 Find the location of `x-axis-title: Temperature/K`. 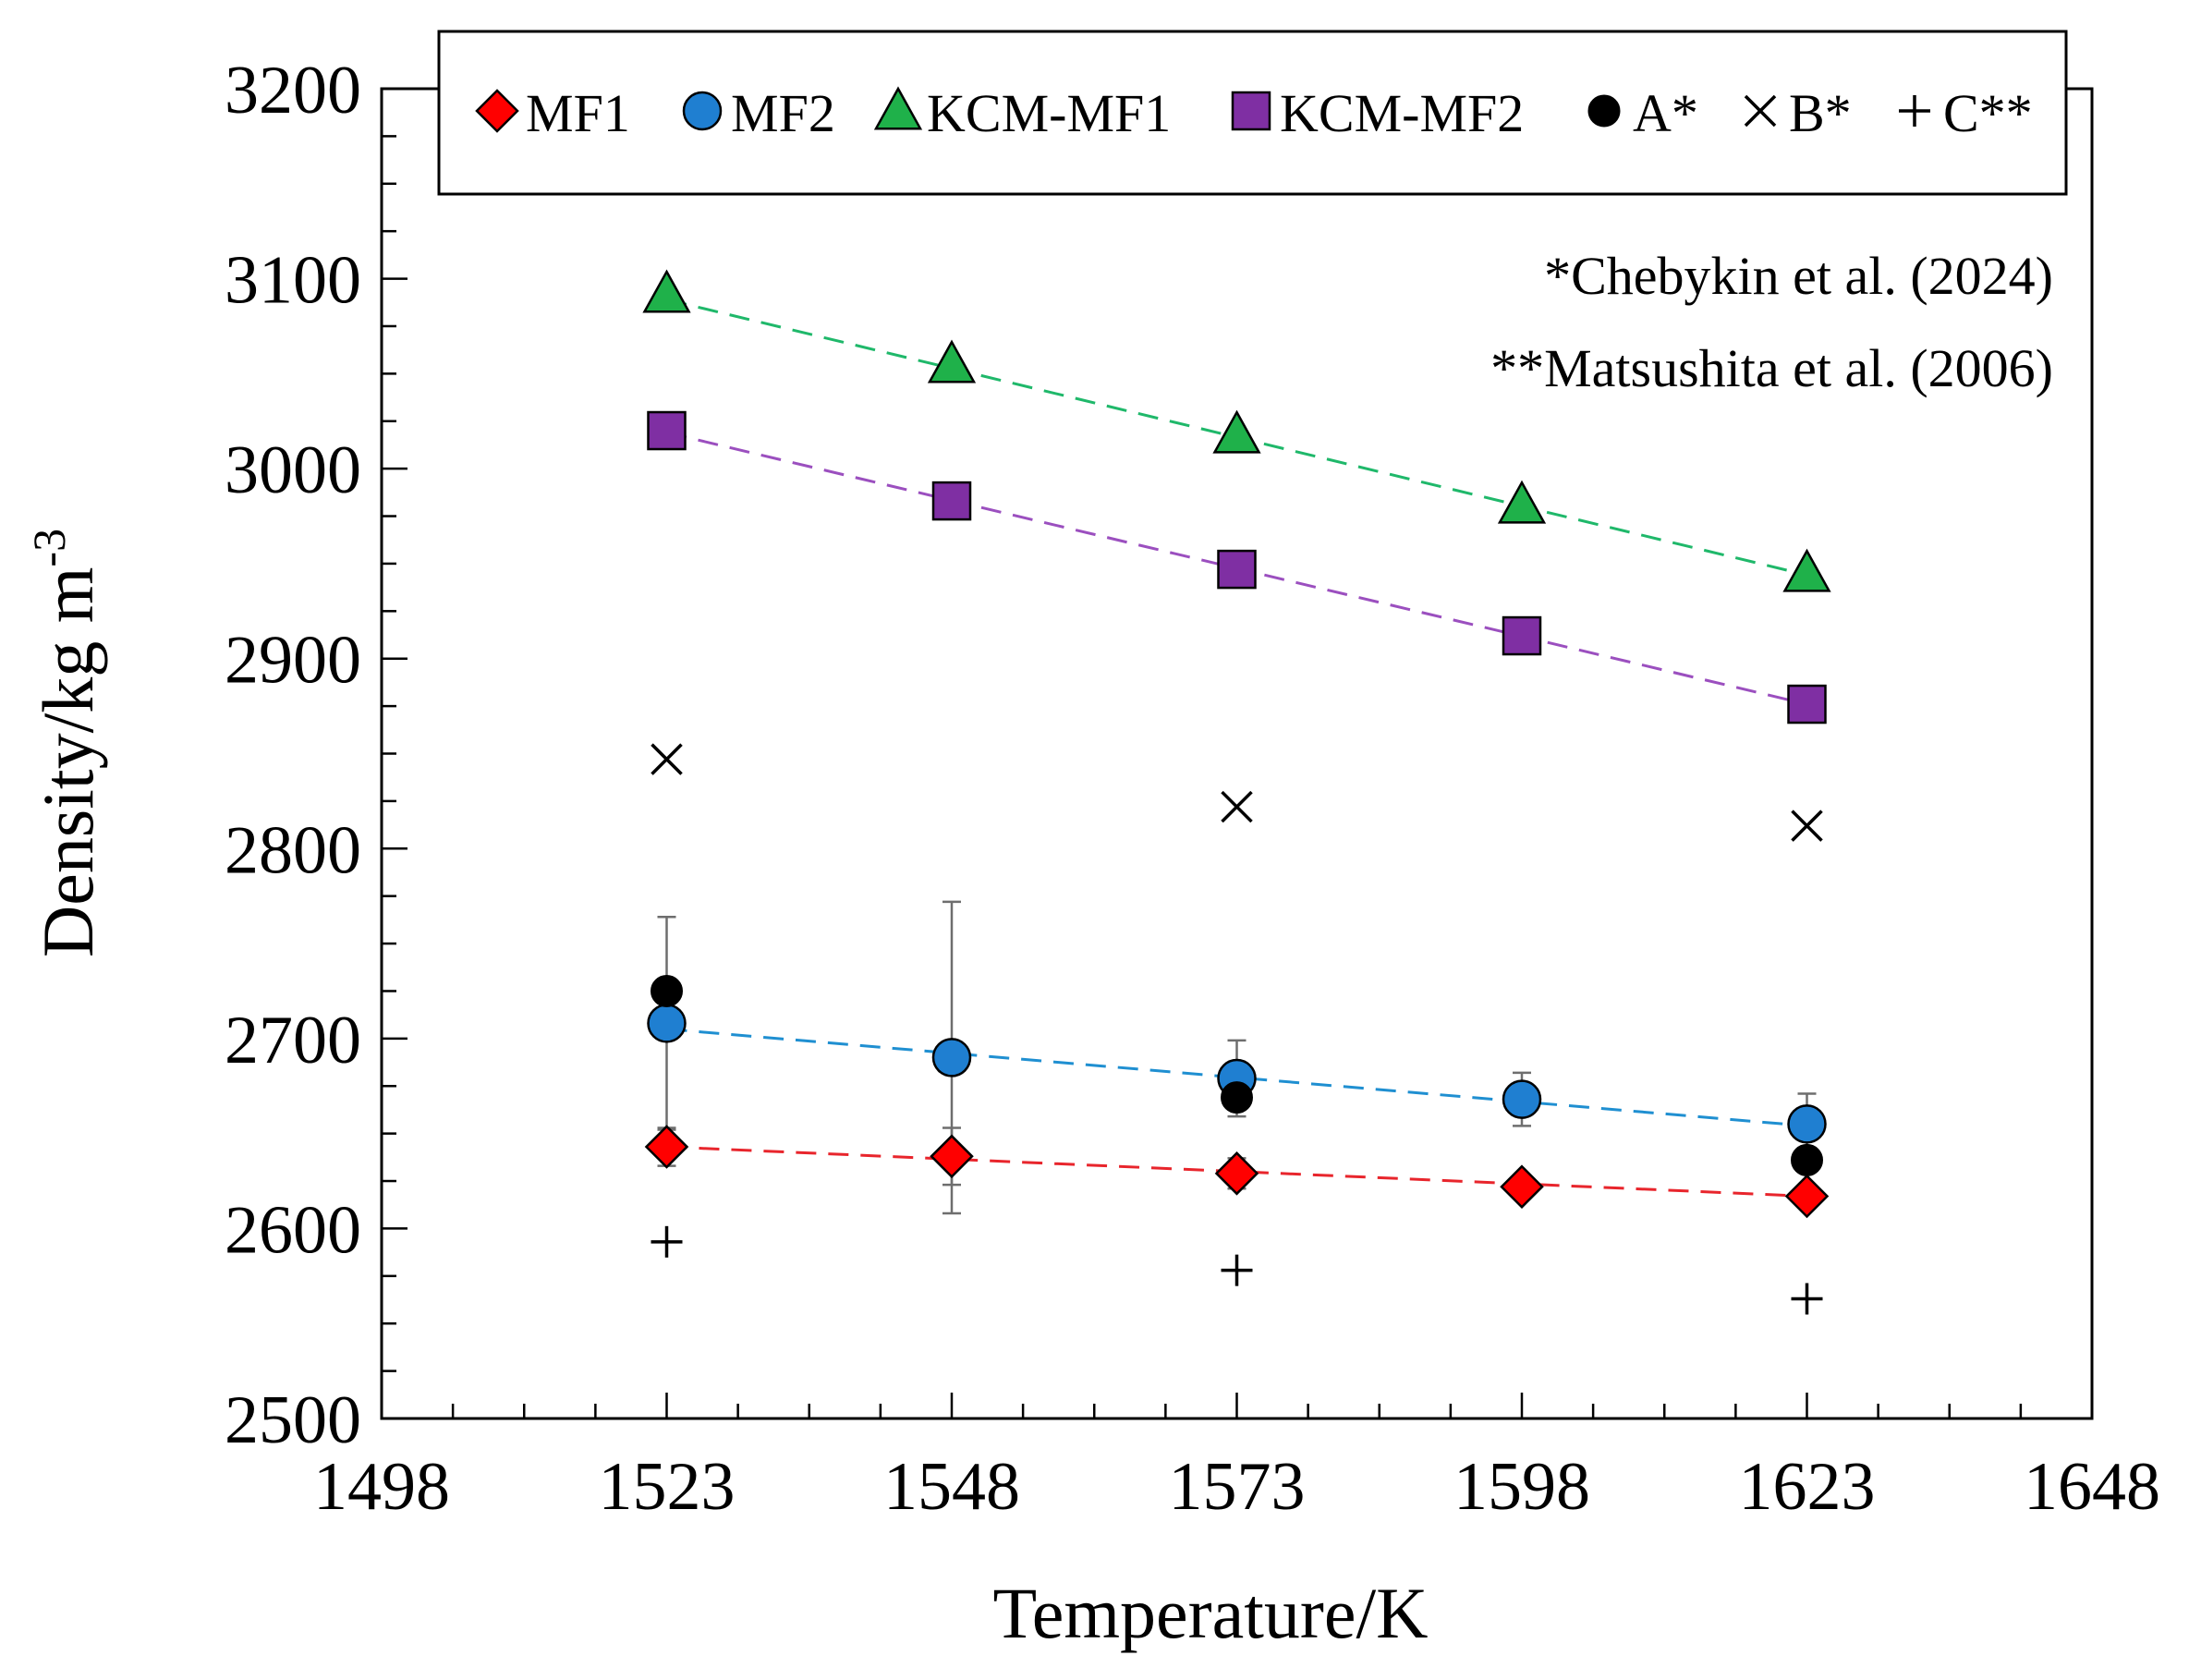

x-axis-title: Temperature/K is located at coordinates (1211, 1613).